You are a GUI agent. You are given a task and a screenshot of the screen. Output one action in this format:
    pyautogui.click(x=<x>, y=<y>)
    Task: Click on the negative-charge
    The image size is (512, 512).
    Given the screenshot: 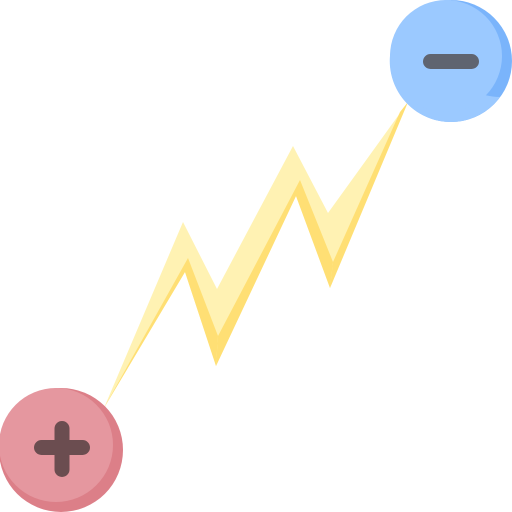 What is the action you would take?
    pyautogui.click(x=450, y=61)
    